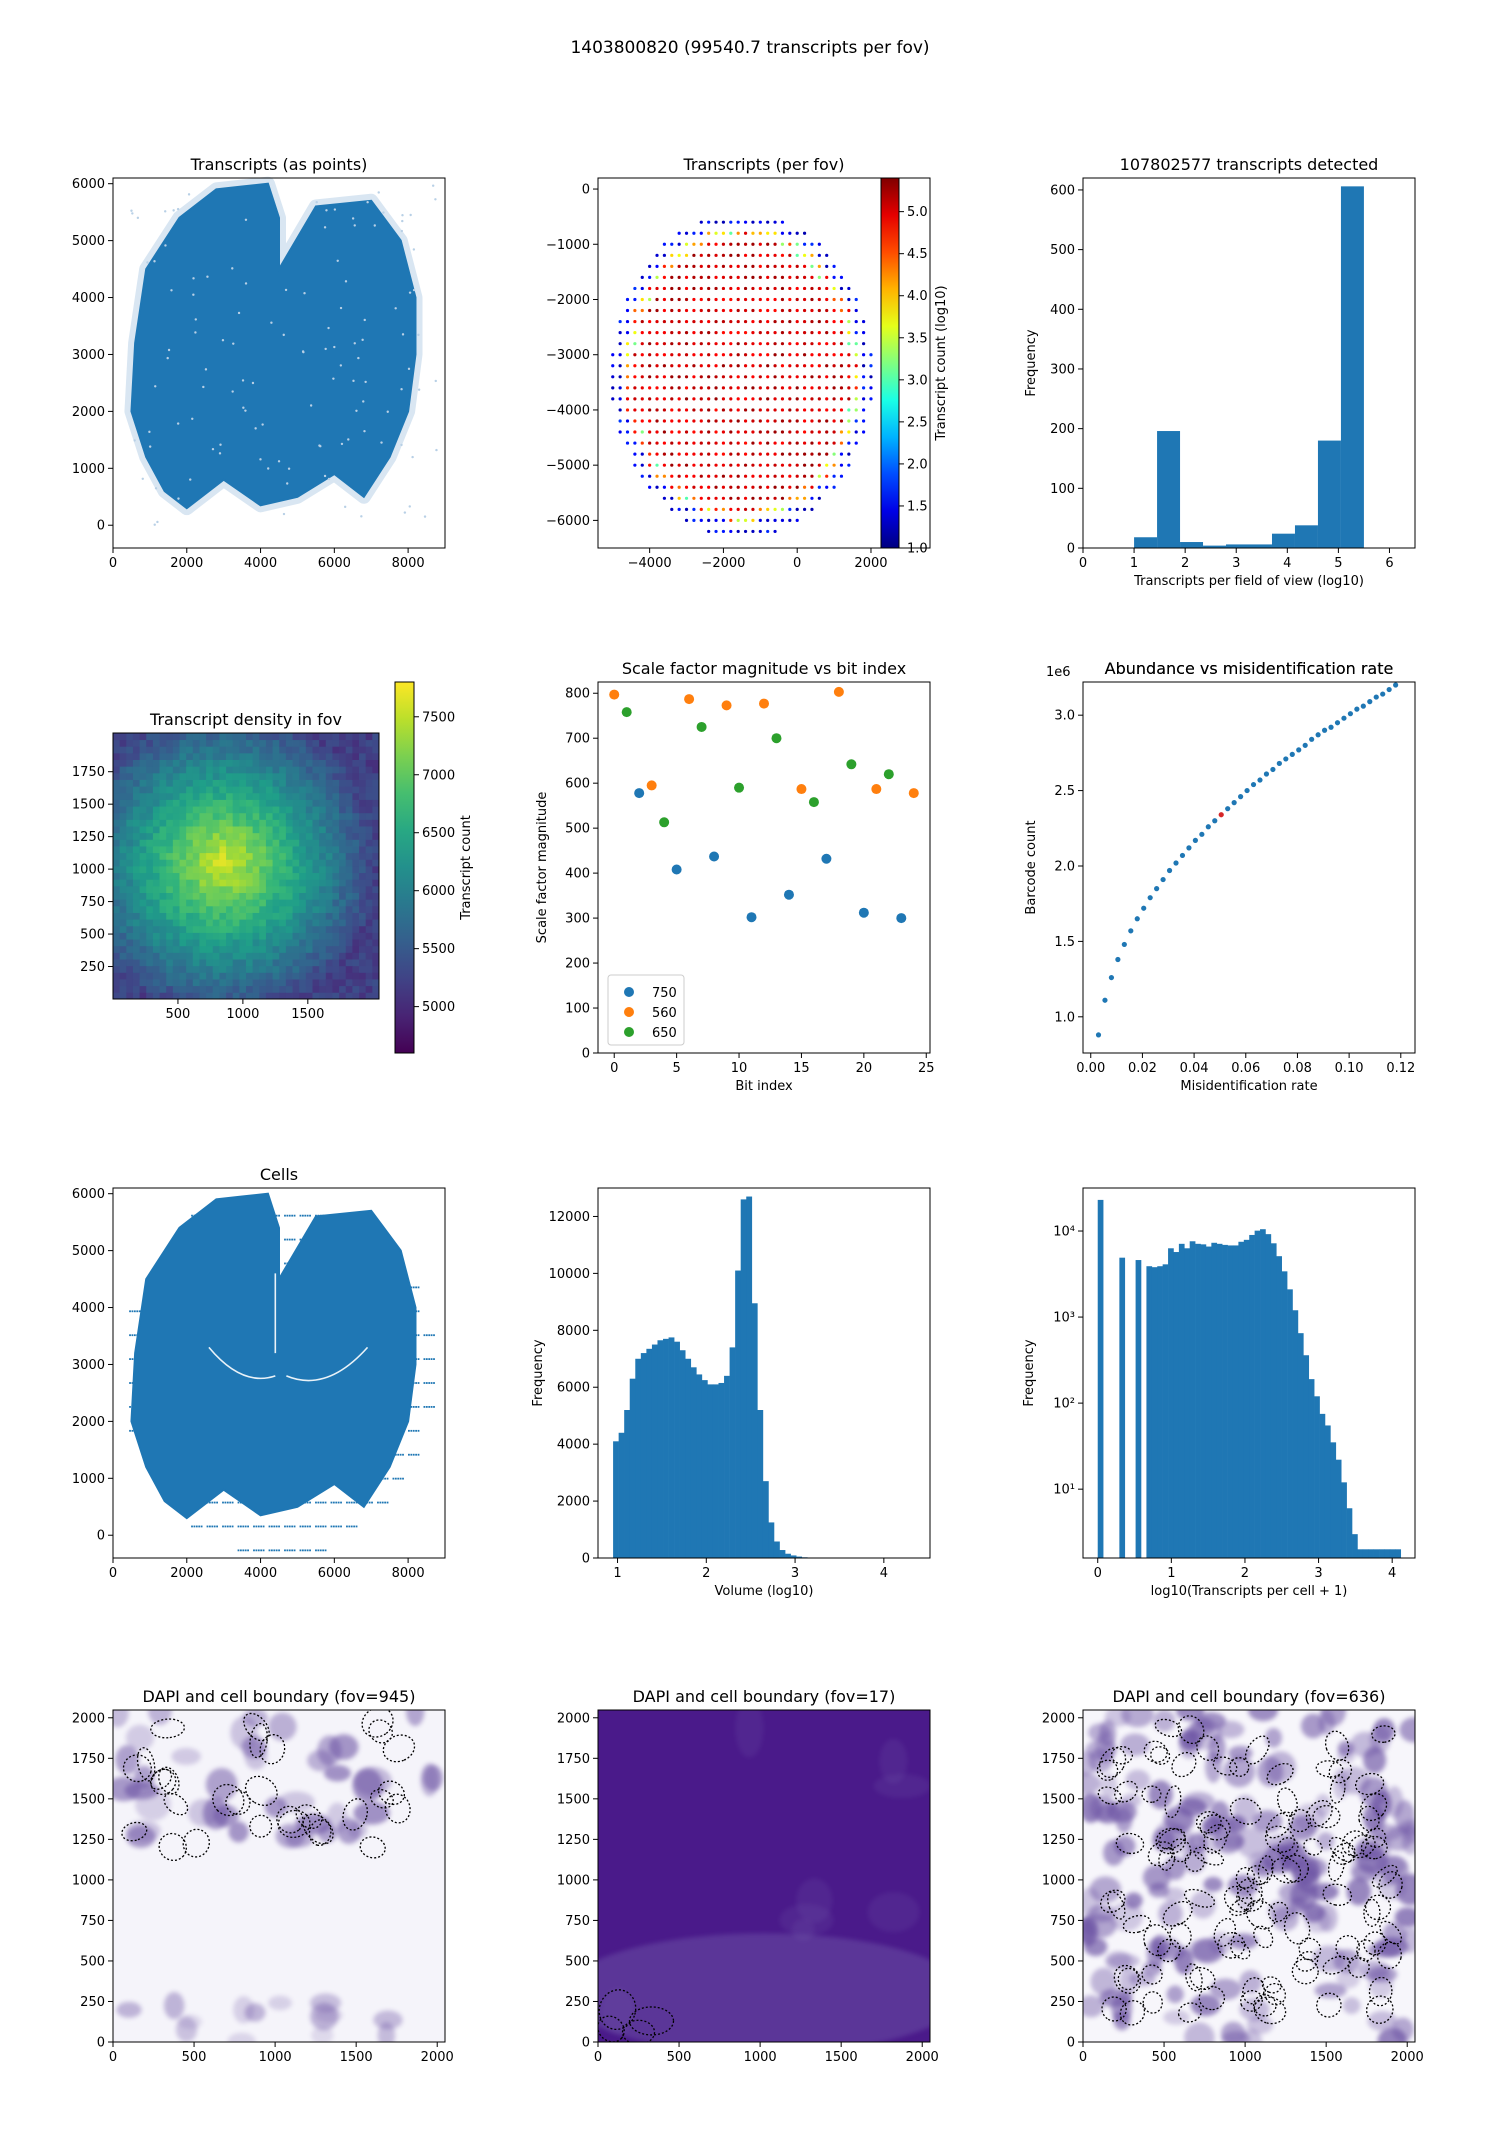 This screenshot has width=1500, height=2150. Describe the element at coordinates (1064, 791) in the screenshot. I see `y-tick-label: 2.5` at that location.